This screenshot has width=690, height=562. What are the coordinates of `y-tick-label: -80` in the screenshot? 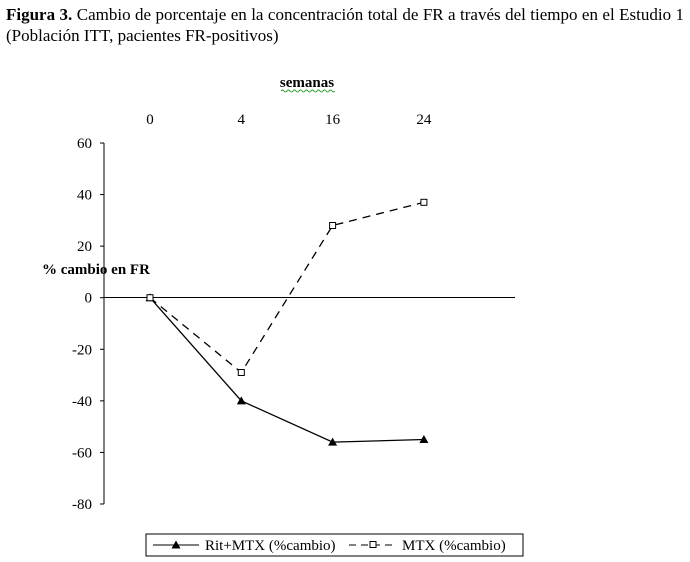 It's located at (82, 505).